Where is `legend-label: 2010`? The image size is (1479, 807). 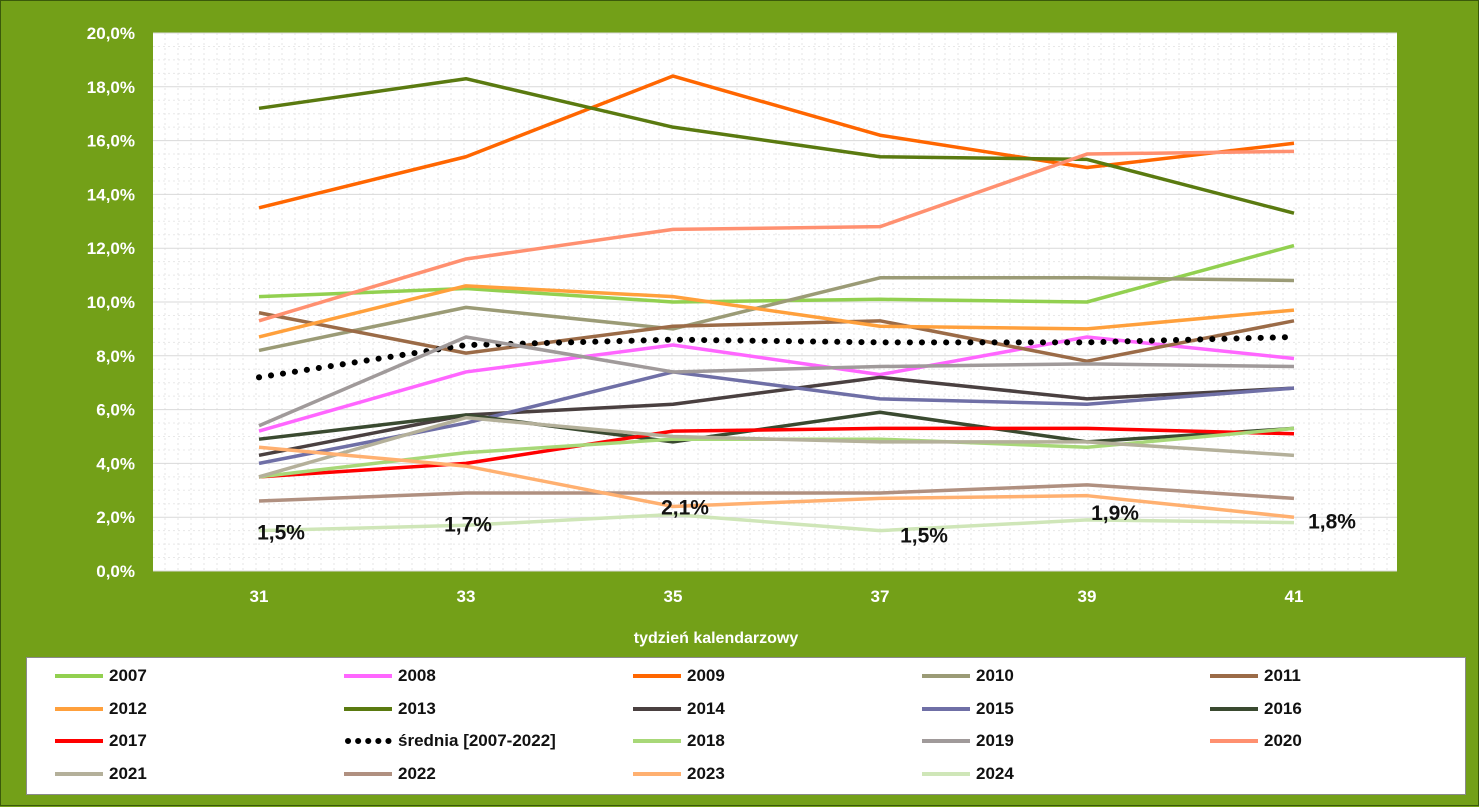
legend-label: 2010 is located at coordinates (995, 675).